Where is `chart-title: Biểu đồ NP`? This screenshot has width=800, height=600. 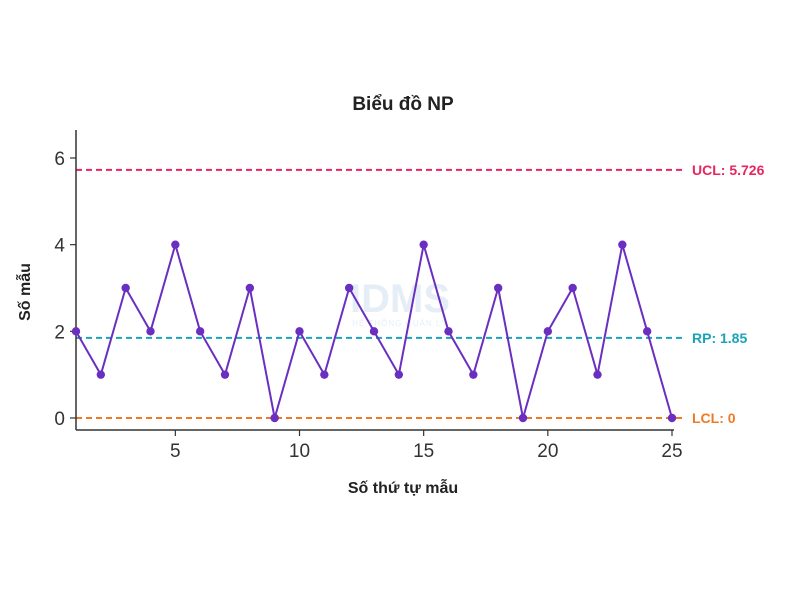
chart-title: Biểu đồ NP is located at coordinates (403, 104).